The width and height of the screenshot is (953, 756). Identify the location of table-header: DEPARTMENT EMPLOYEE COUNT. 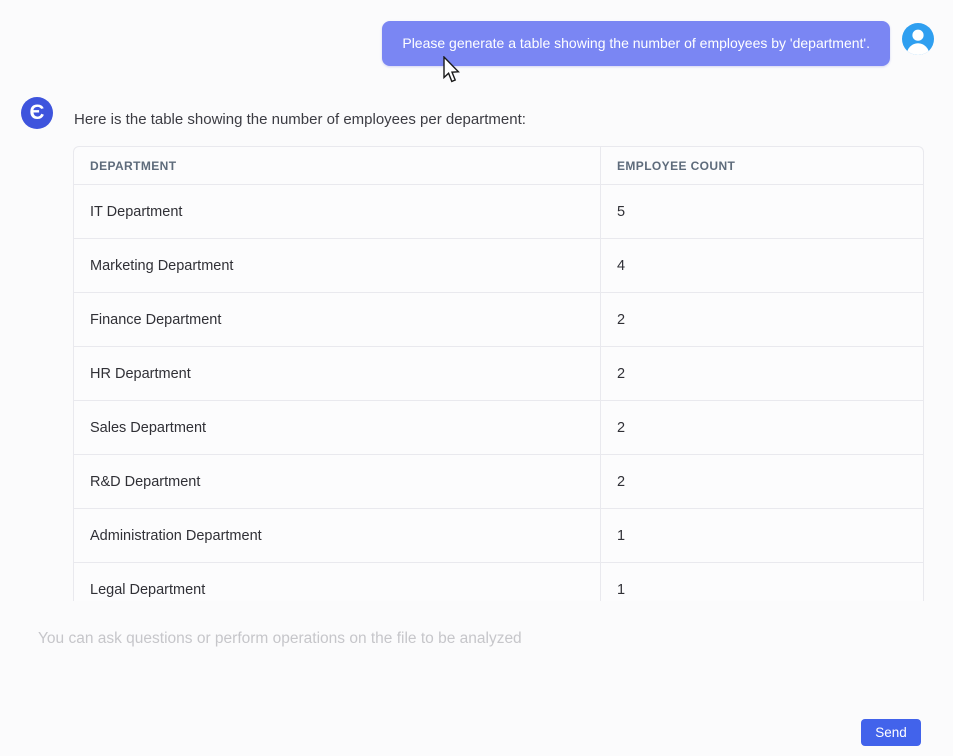
(498, 165).